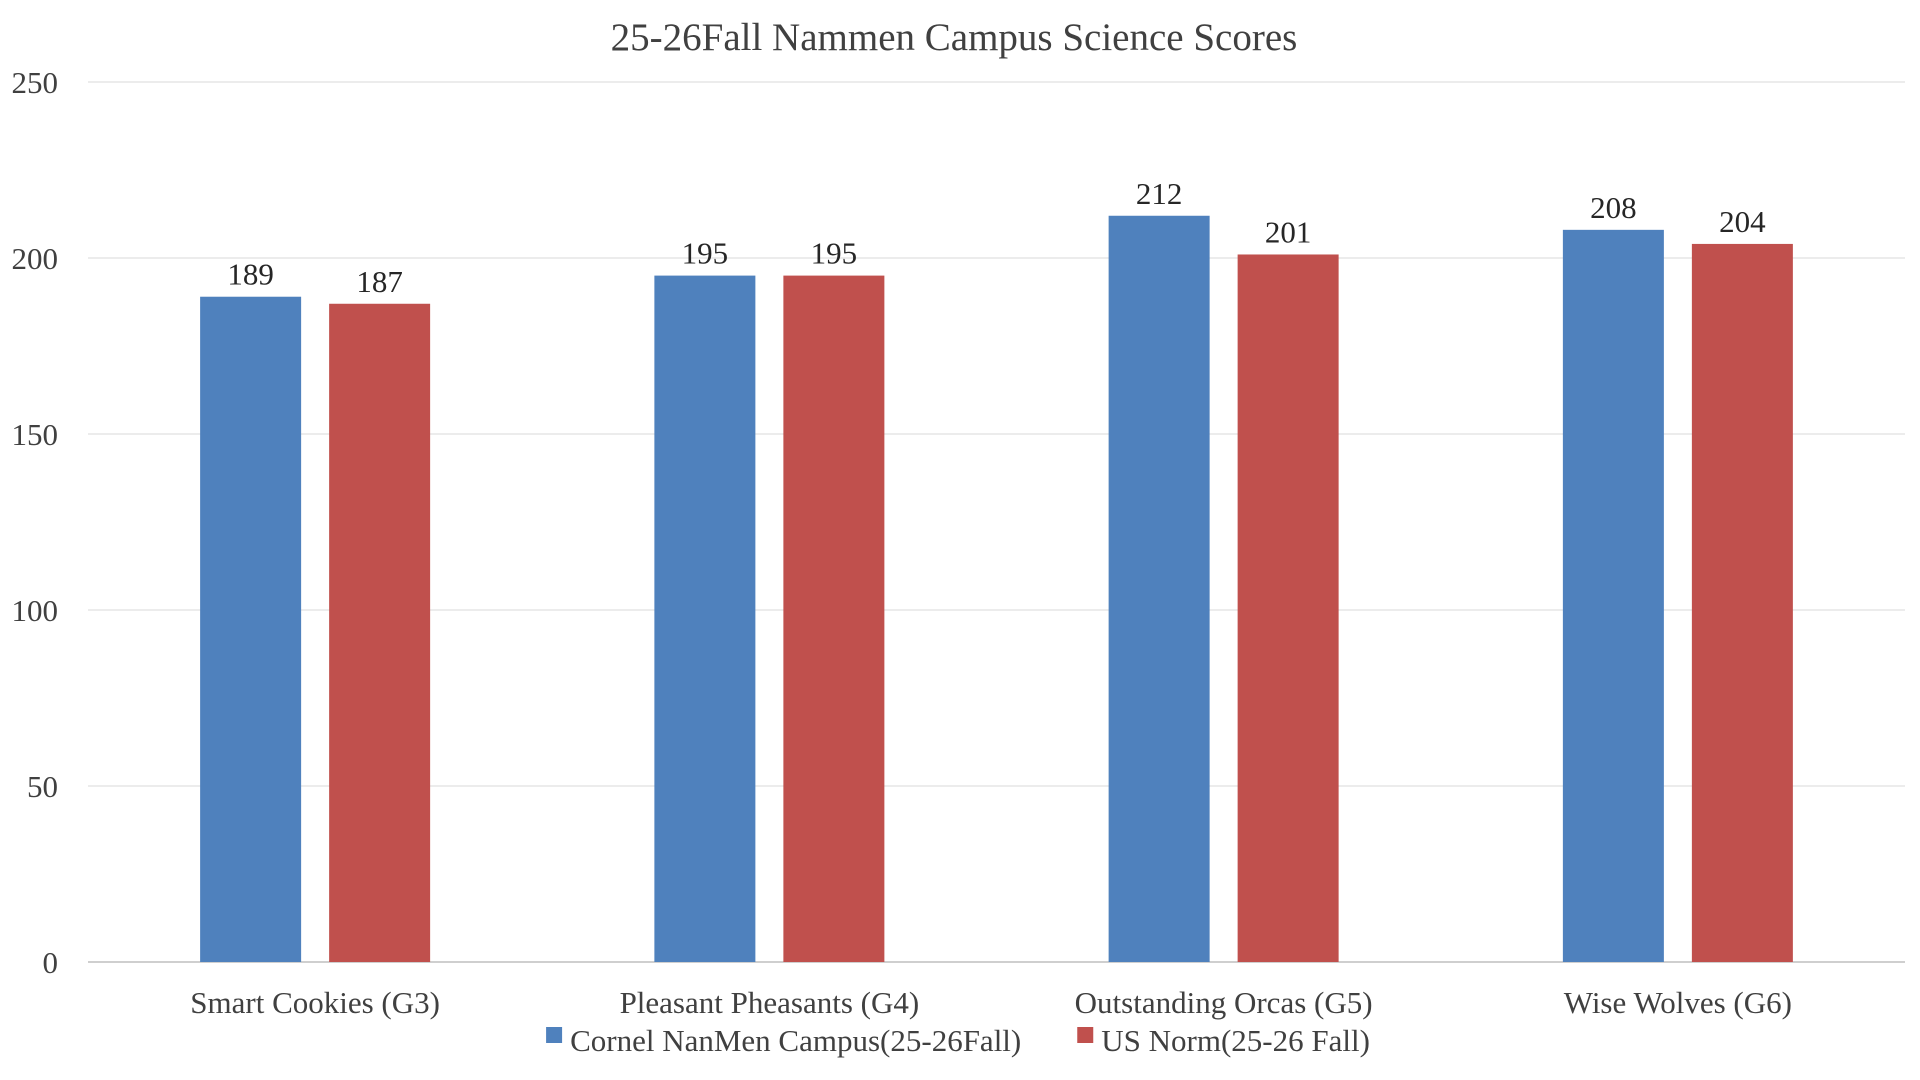  I want to click on y-axis-ticks: 0 50 100 150 200 250, so click(35, 522).